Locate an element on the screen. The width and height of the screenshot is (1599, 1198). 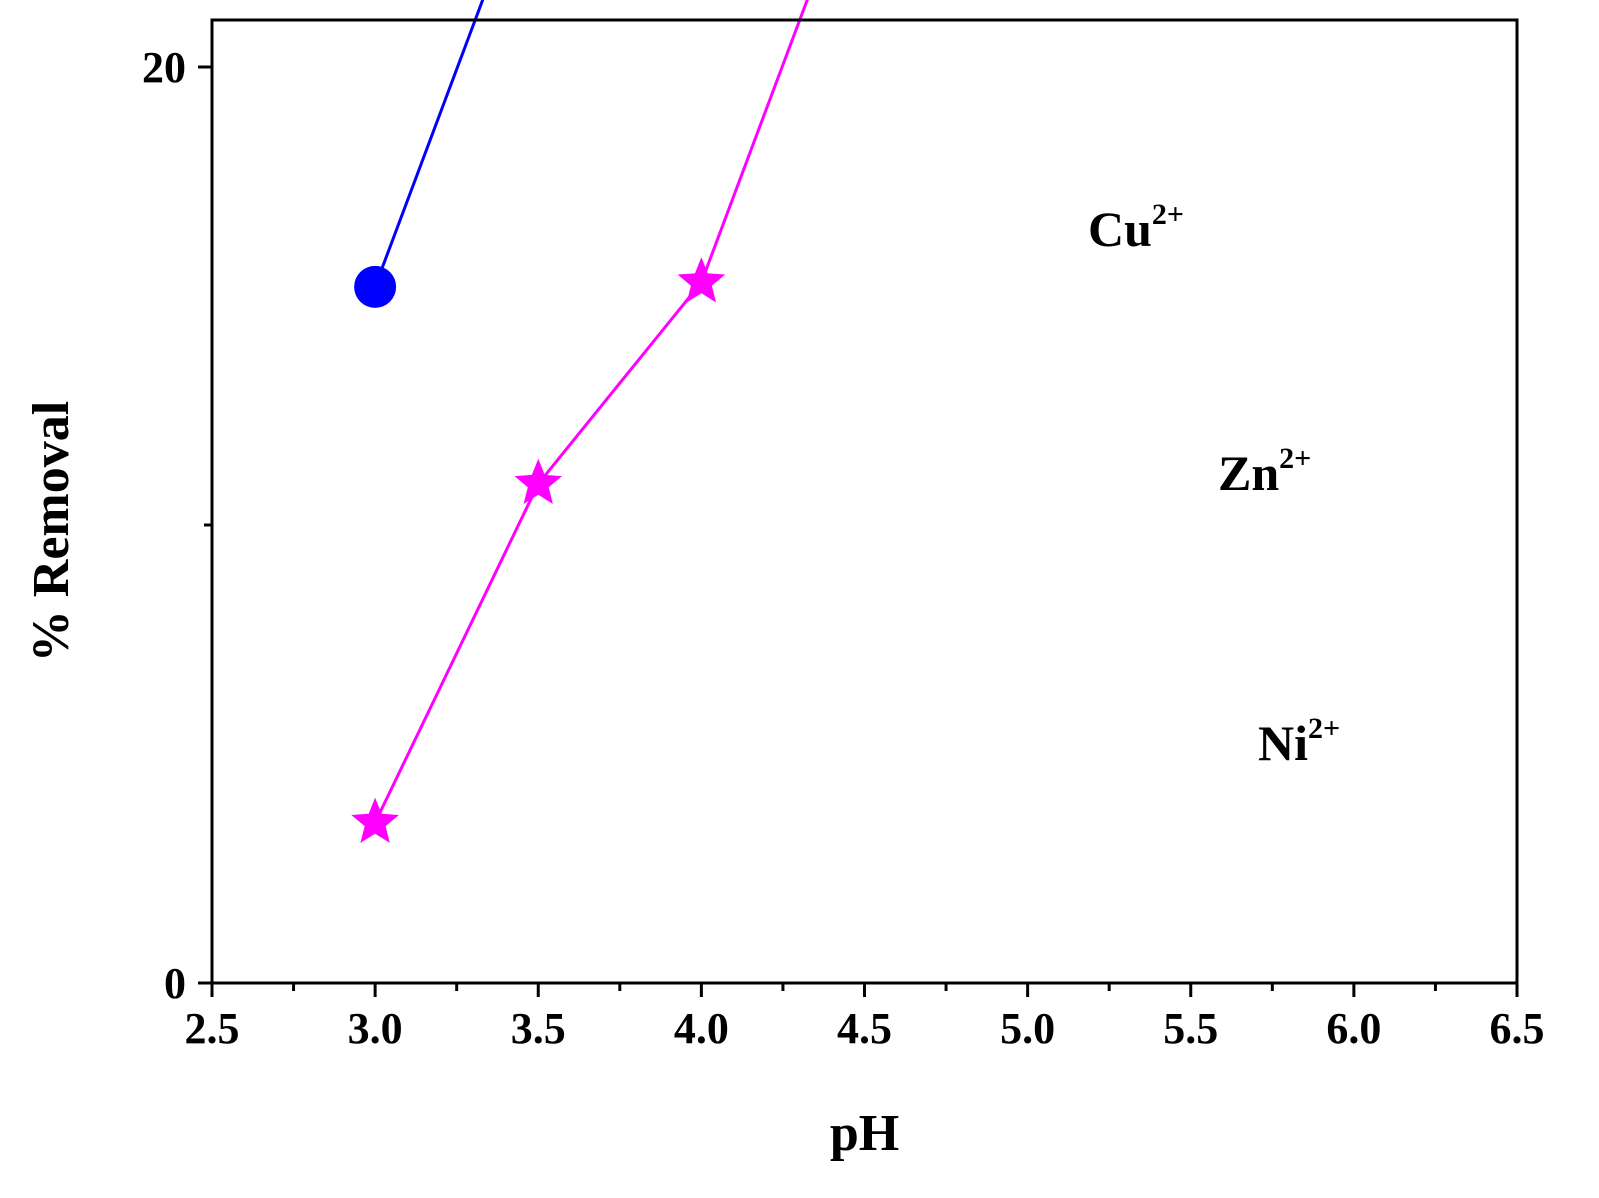
series-label-cu: Cu2+ is located at coordinates (1136, 227).